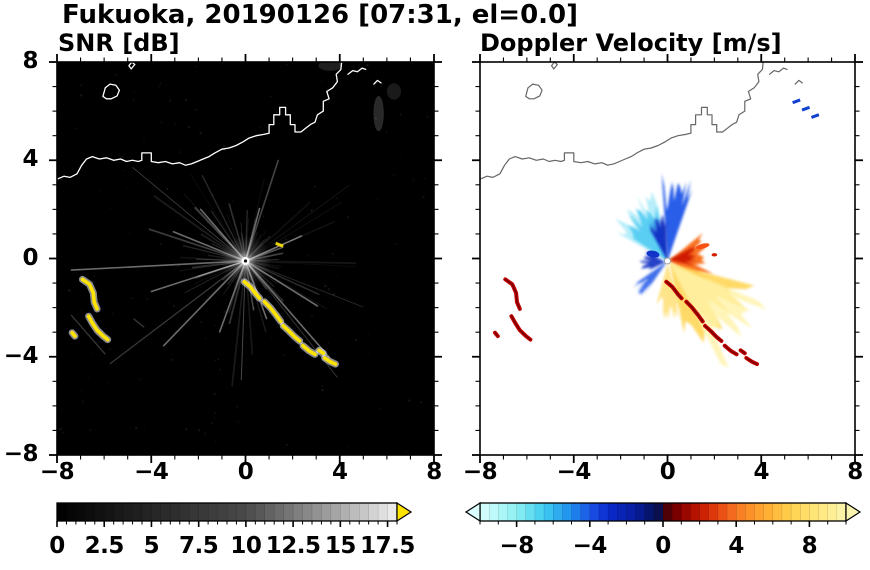  What do you see at coordinates (340, 546) in the screenshot?
I see `snr-cbar-label-15: 15` at bounding box center [340, 546].